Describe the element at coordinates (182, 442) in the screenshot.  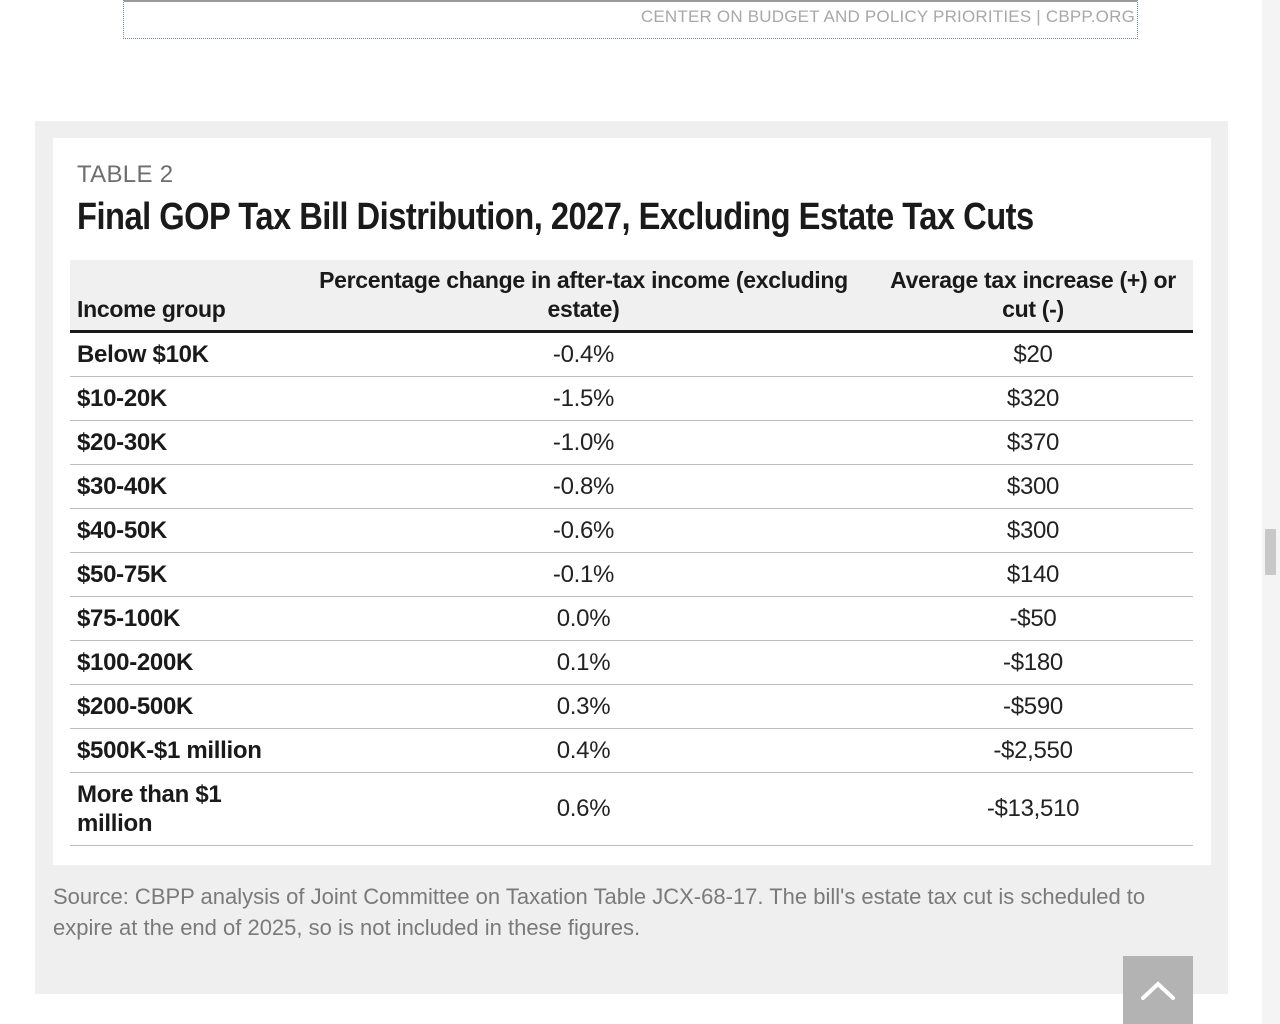
I see `row-income-group: $20-30K` at that location.